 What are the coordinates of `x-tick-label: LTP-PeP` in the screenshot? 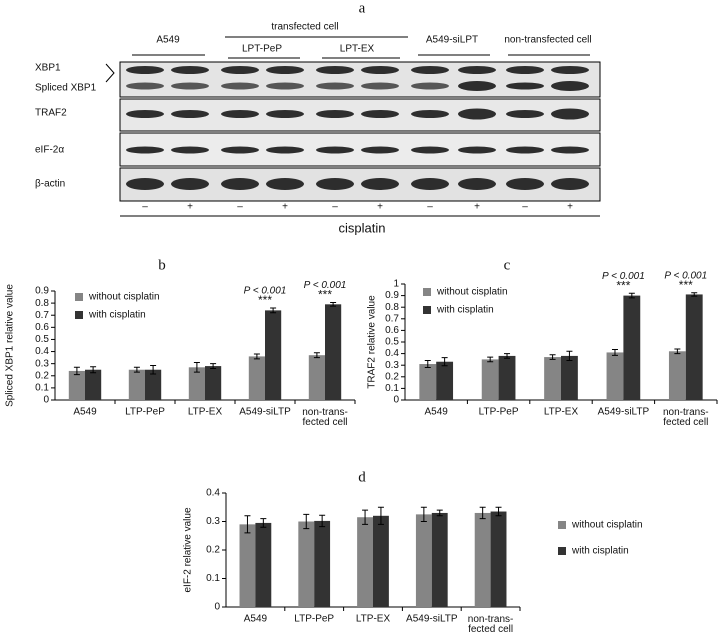 It's located at (145, 412).